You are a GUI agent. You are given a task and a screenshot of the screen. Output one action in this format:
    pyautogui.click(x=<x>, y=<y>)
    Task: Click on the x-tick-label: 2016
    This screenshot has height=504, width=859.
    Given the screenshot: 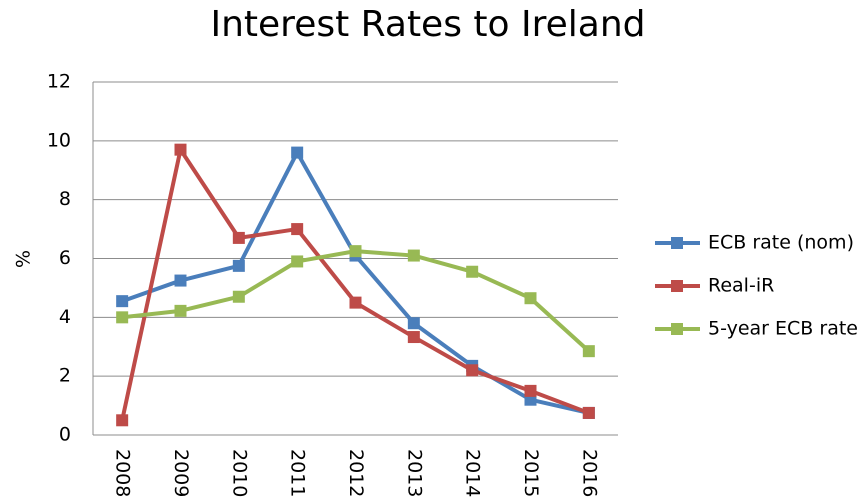 What is the action you would take?
    pyautogui.click(x=589, y=473)
    